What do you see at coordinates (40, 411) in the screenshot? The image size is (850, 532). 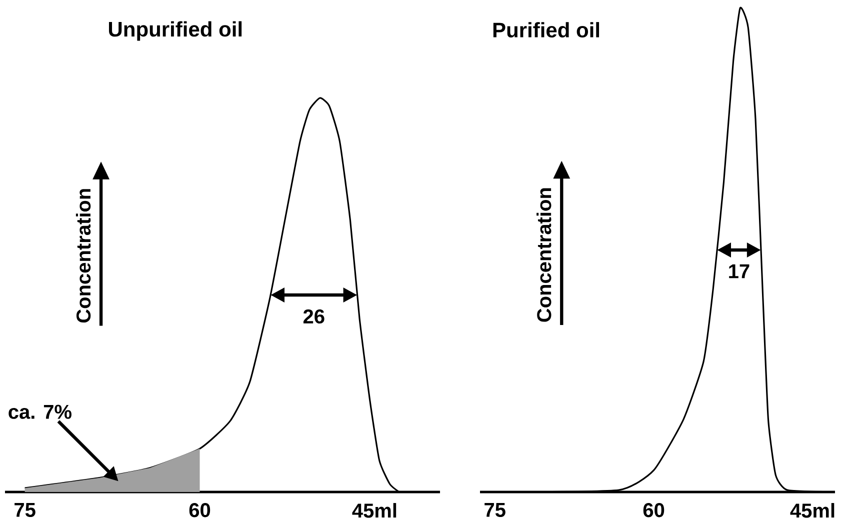 I see `annotation: ca. 7%` at bounding box center [40, 411].